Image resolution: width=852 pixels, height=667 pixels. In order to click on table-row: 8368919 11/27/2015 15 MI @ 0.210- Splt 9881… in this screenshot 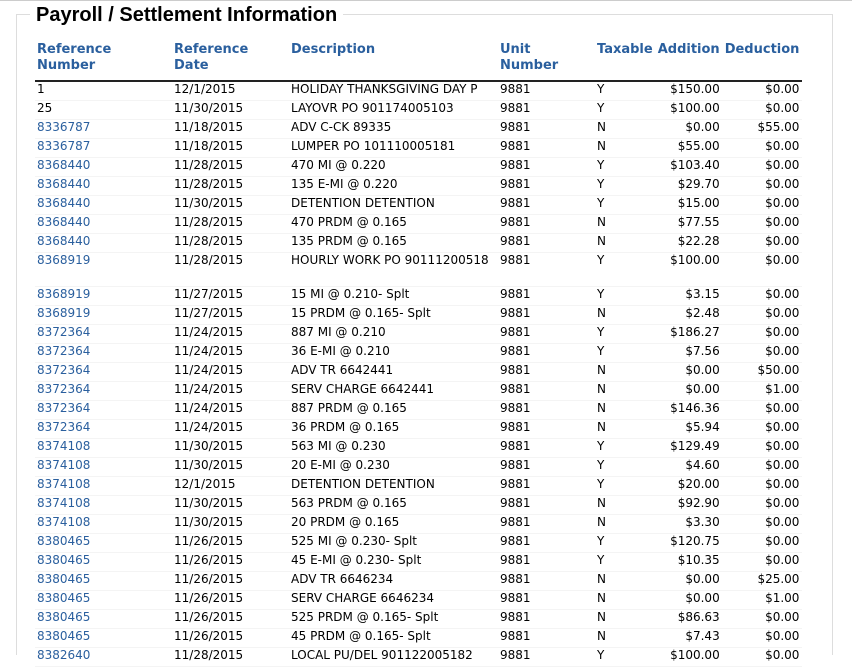, I will do `click(419, 296)`.